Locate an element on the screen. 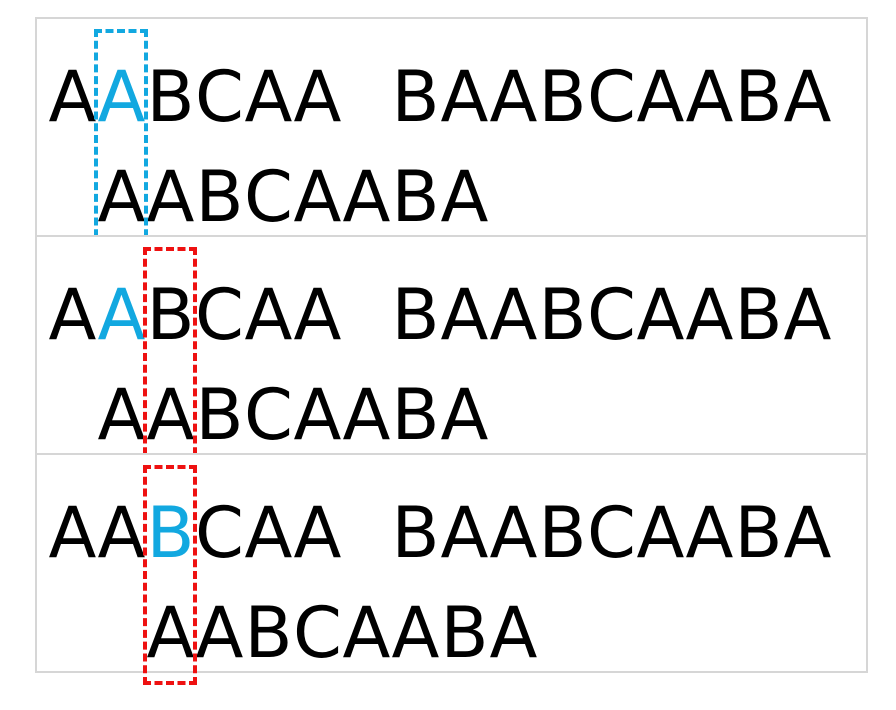 The image size is (896, 710). match-box is located at coordinates (121, 139).